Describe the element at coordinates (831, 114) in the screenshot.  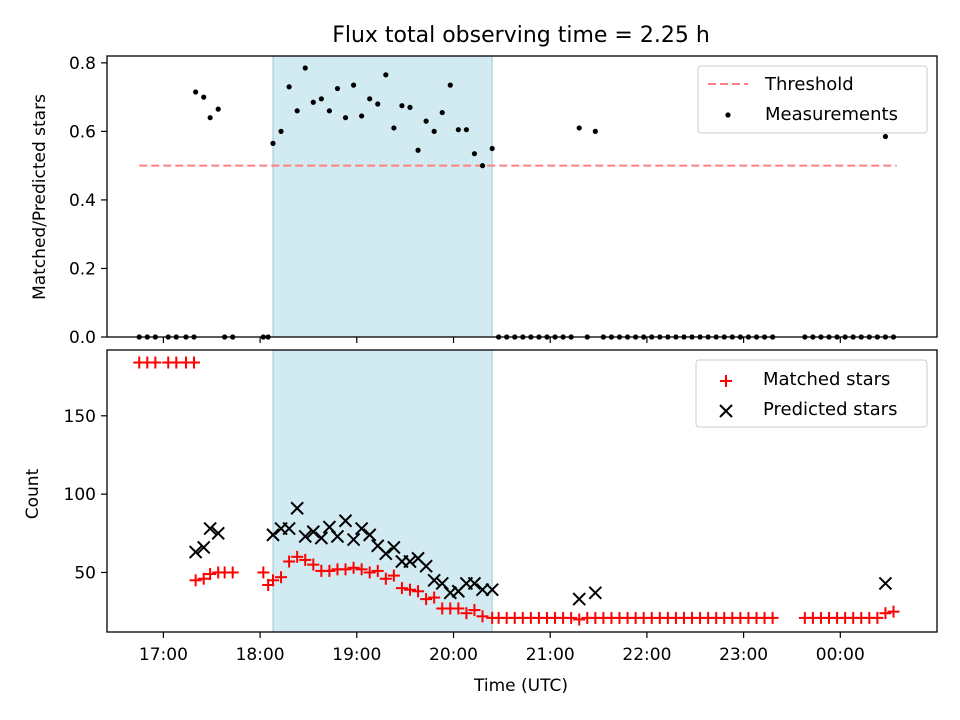
I see `measurements-legend-label: Measurements` at that location.